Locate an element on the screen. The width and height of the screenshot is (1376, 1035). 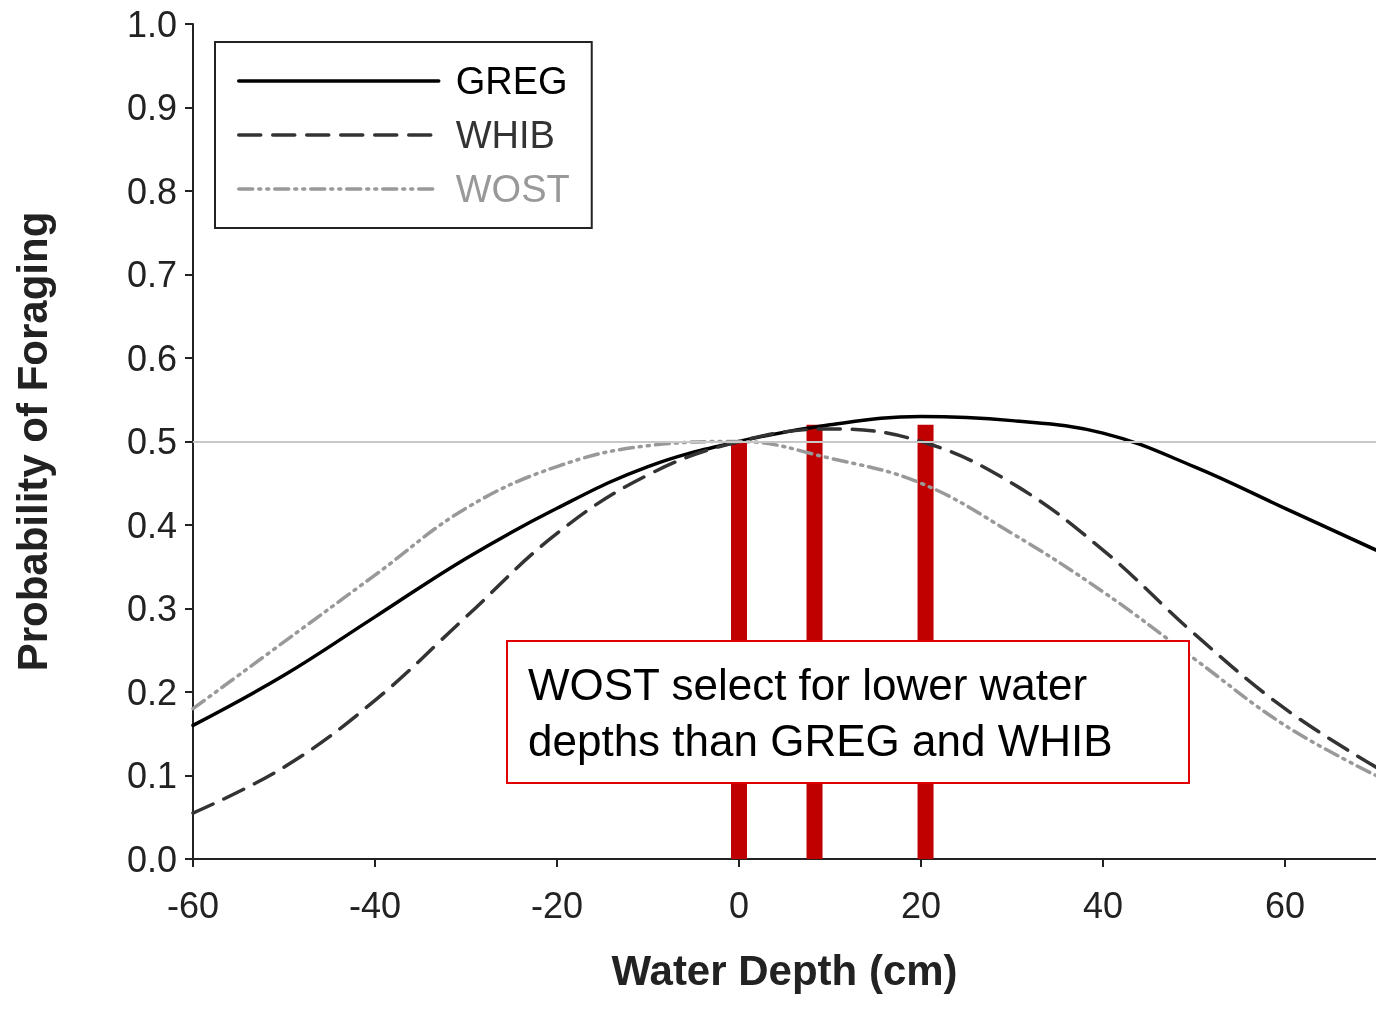
annotation: WOST select for lower water depths than GREG and WHIB is located at coordinates (820, 712).